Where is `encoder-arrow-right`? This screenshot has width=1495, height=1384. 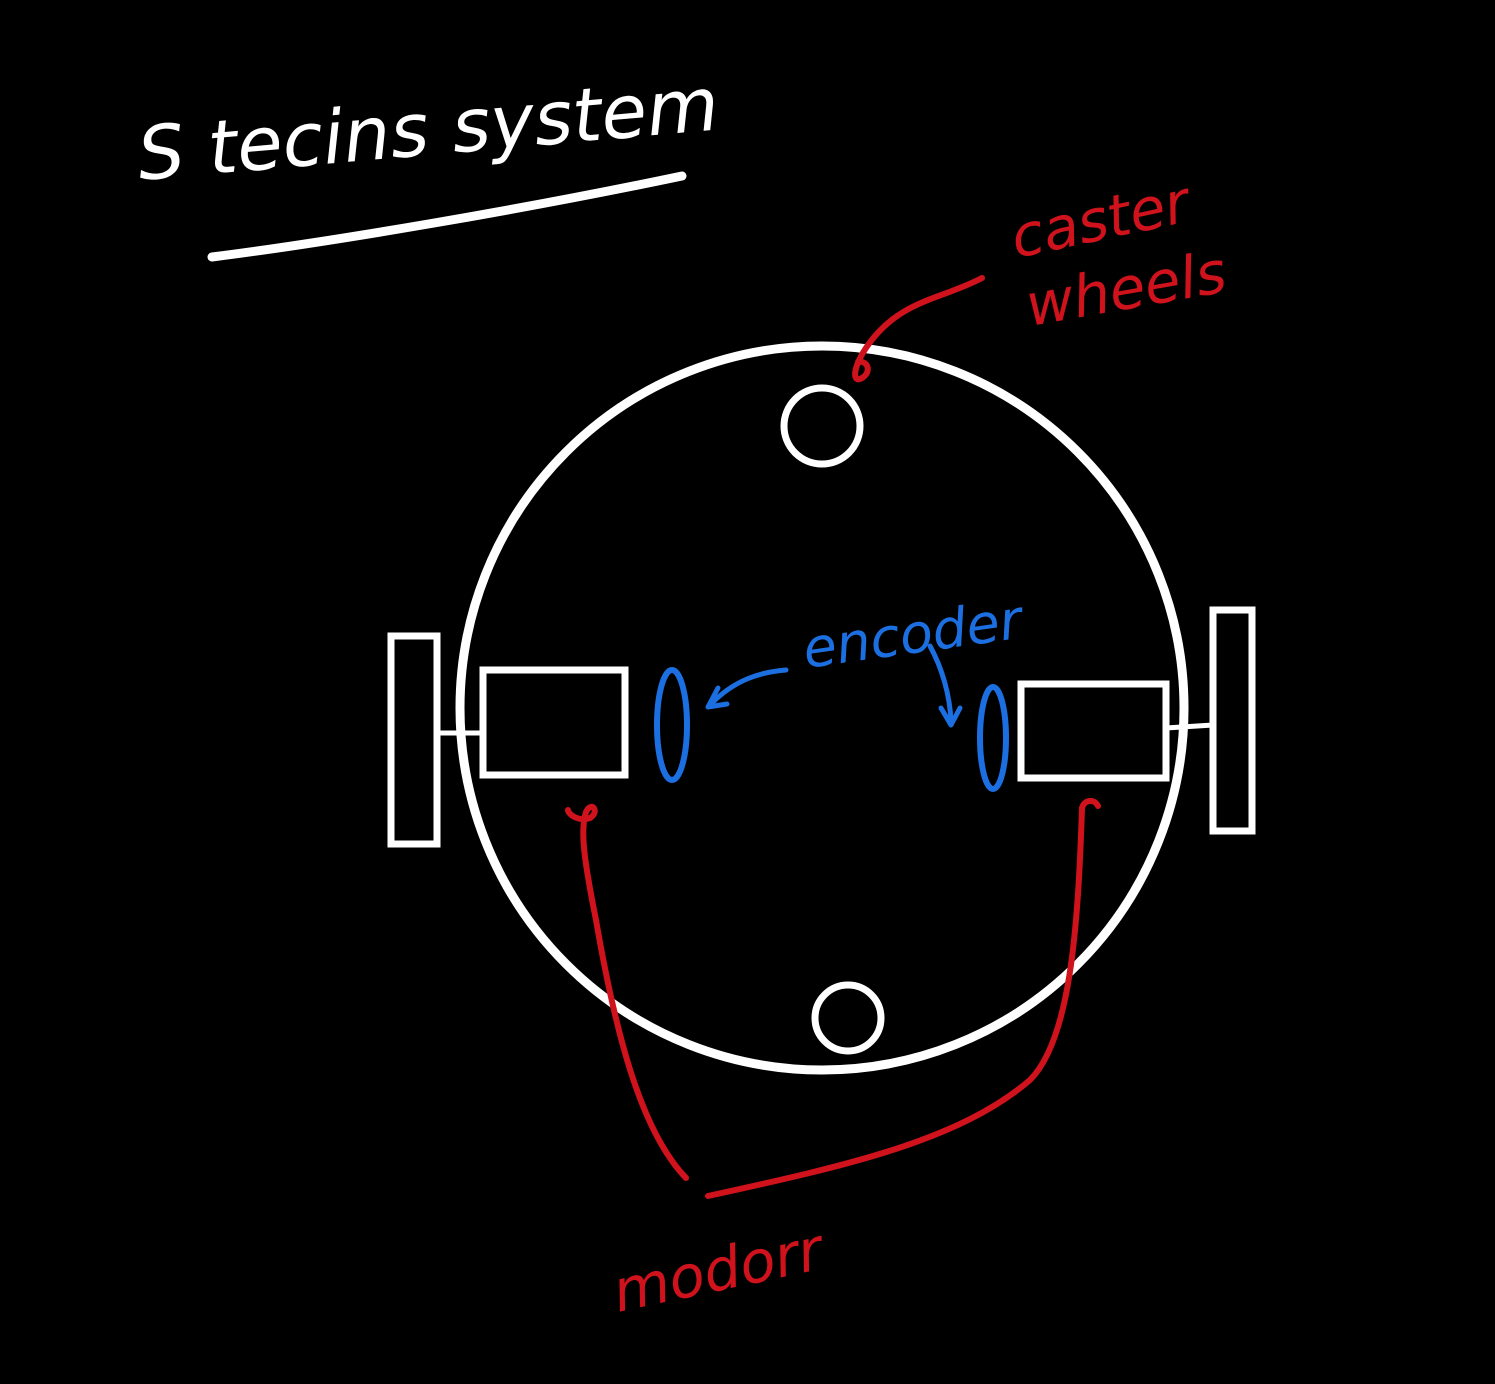 encoder-arrow-right is located at coordinates (940, 684).